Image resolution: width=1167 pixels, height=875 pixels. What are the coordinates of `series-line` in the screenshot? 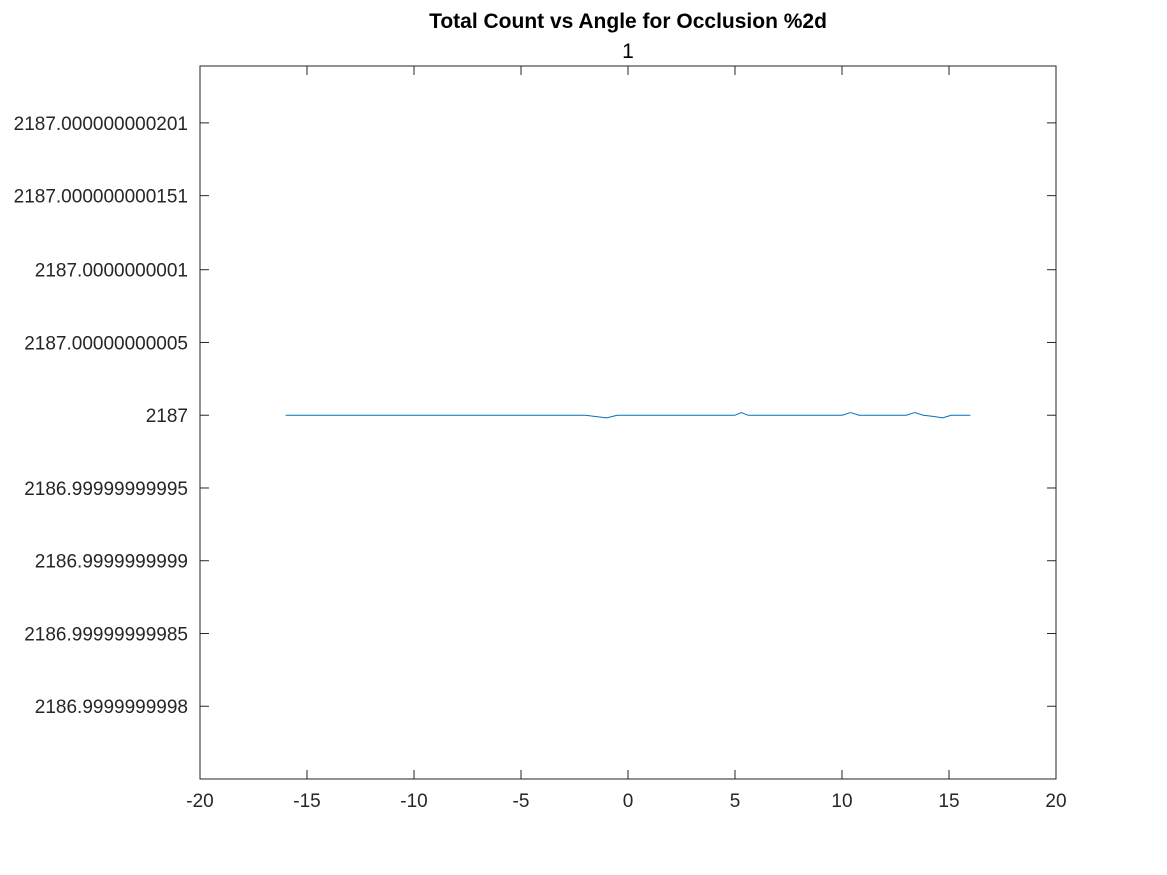 It's located at (628, 415).